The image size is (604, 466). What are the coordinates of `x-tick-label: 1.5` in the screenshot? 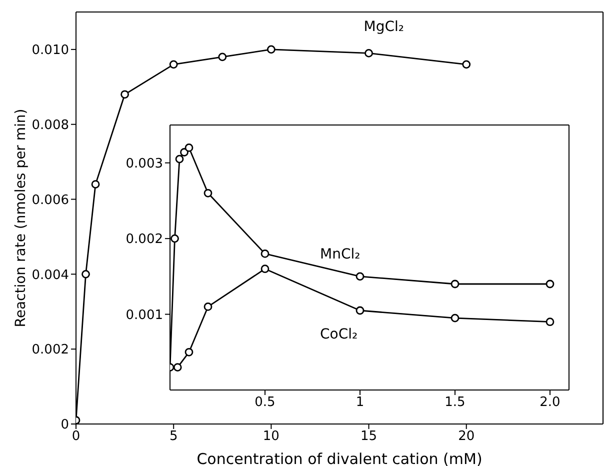 It's located at (455, 402).